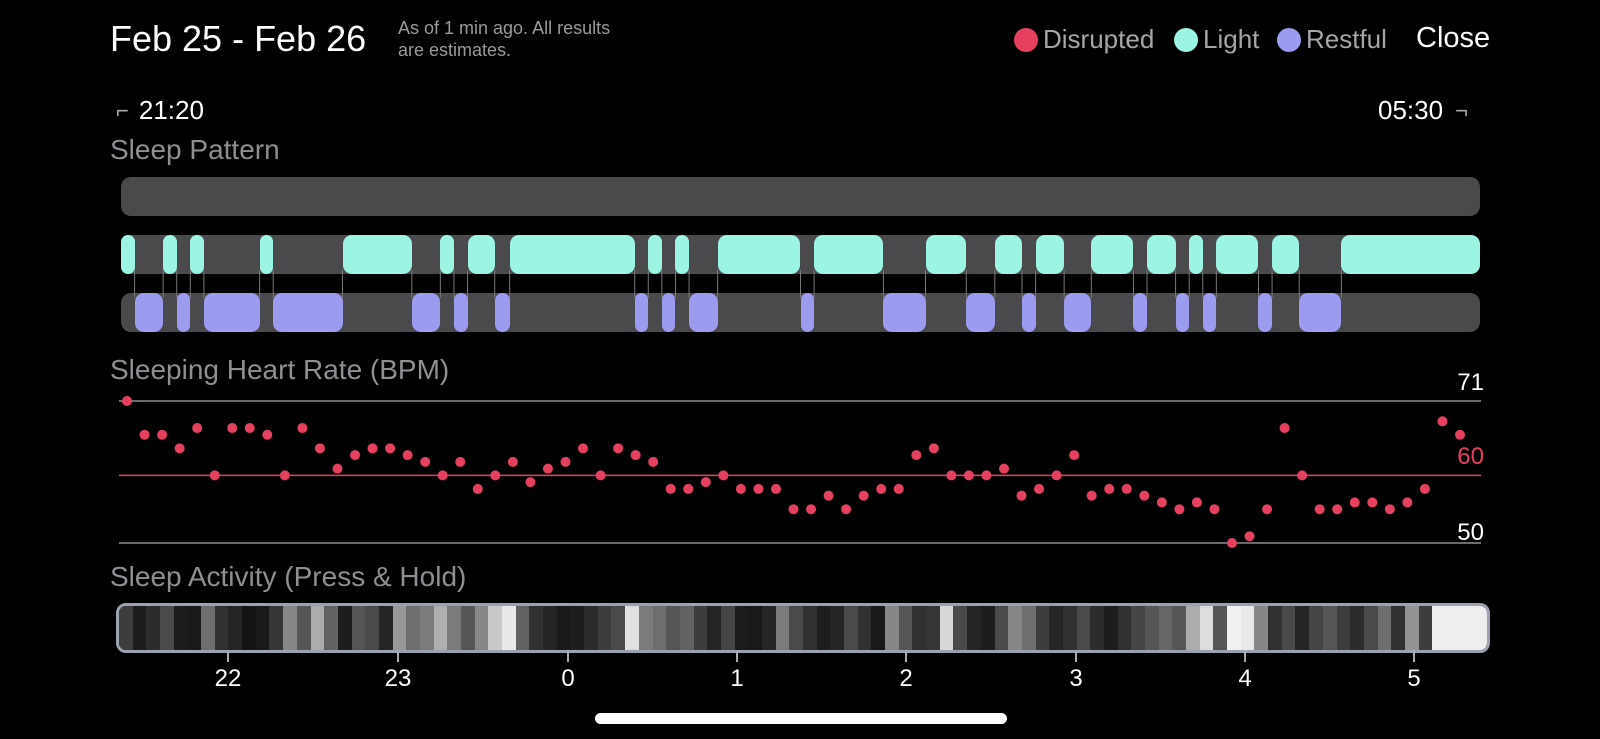 This screenshot has width=1600, height=739. Describe the element at coordinates (1216, 39) in the screenshot. I see `legend-light: Light` at that location.